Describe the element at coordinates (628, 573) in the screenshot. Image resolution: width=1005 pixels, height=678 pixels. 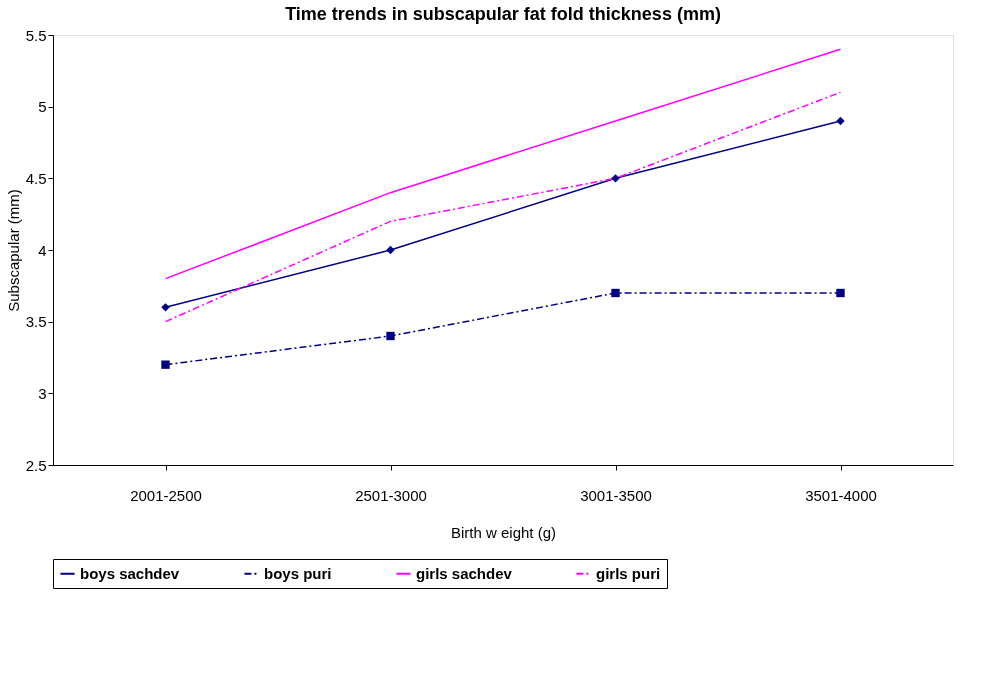
I see `legend-label: girls puri` at that location.